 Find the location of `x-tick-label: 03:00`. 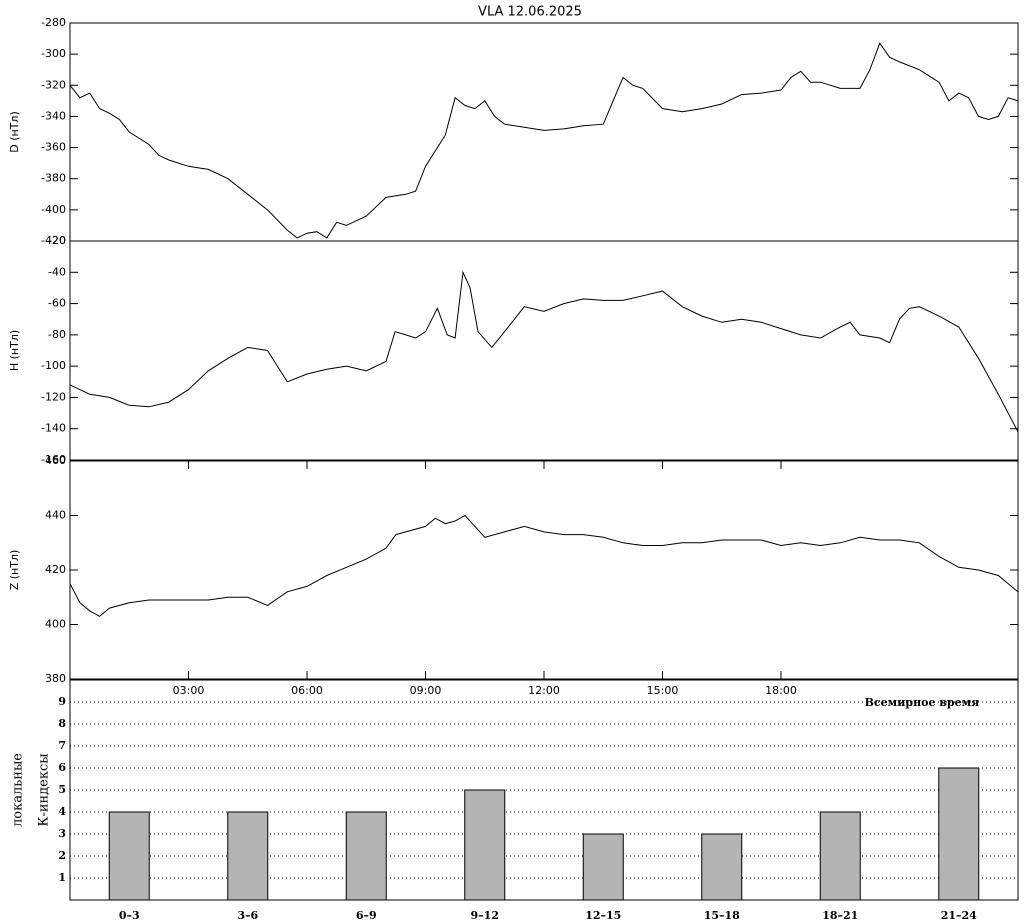

x-tick-label: 03:00 is located at coordinates (189, 690).